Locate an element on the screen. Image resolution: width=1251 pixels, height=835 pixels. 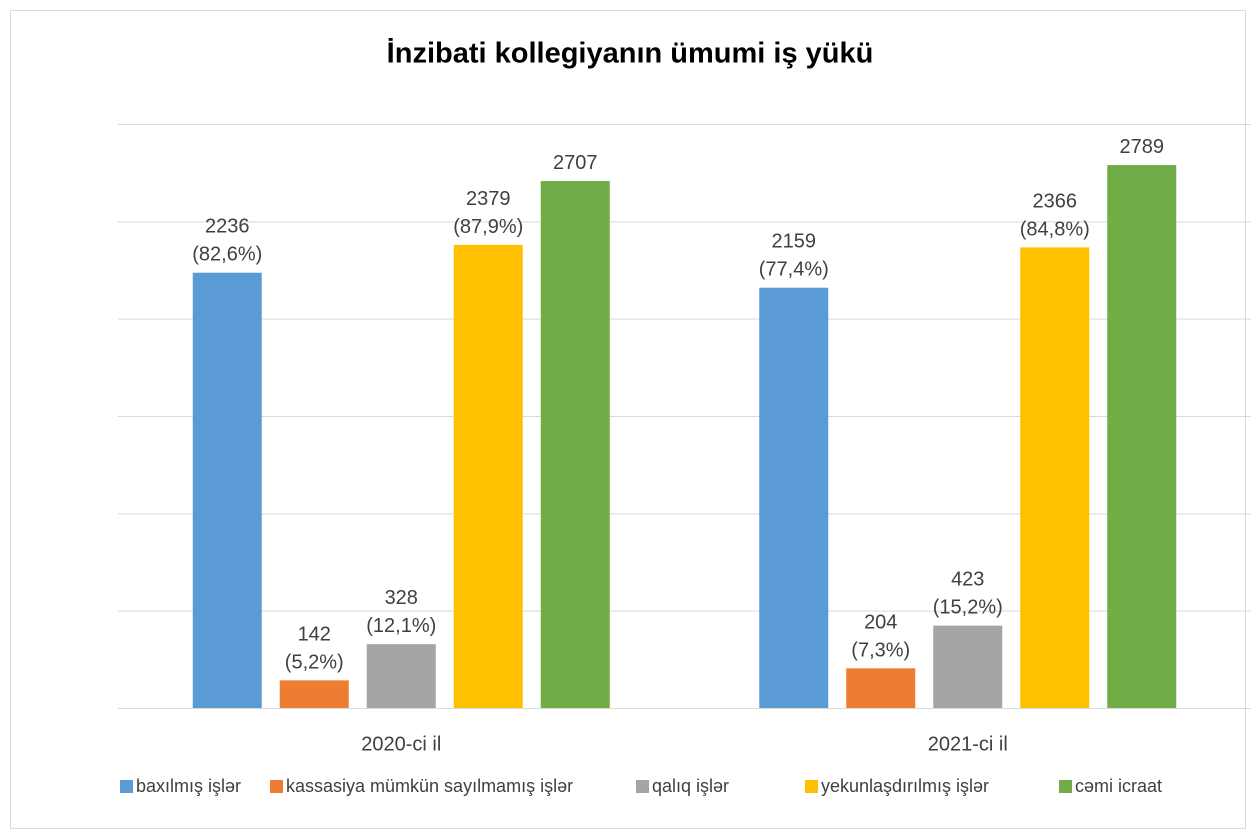
data-label-line: 2789 is located at coordinates (1142, 147).